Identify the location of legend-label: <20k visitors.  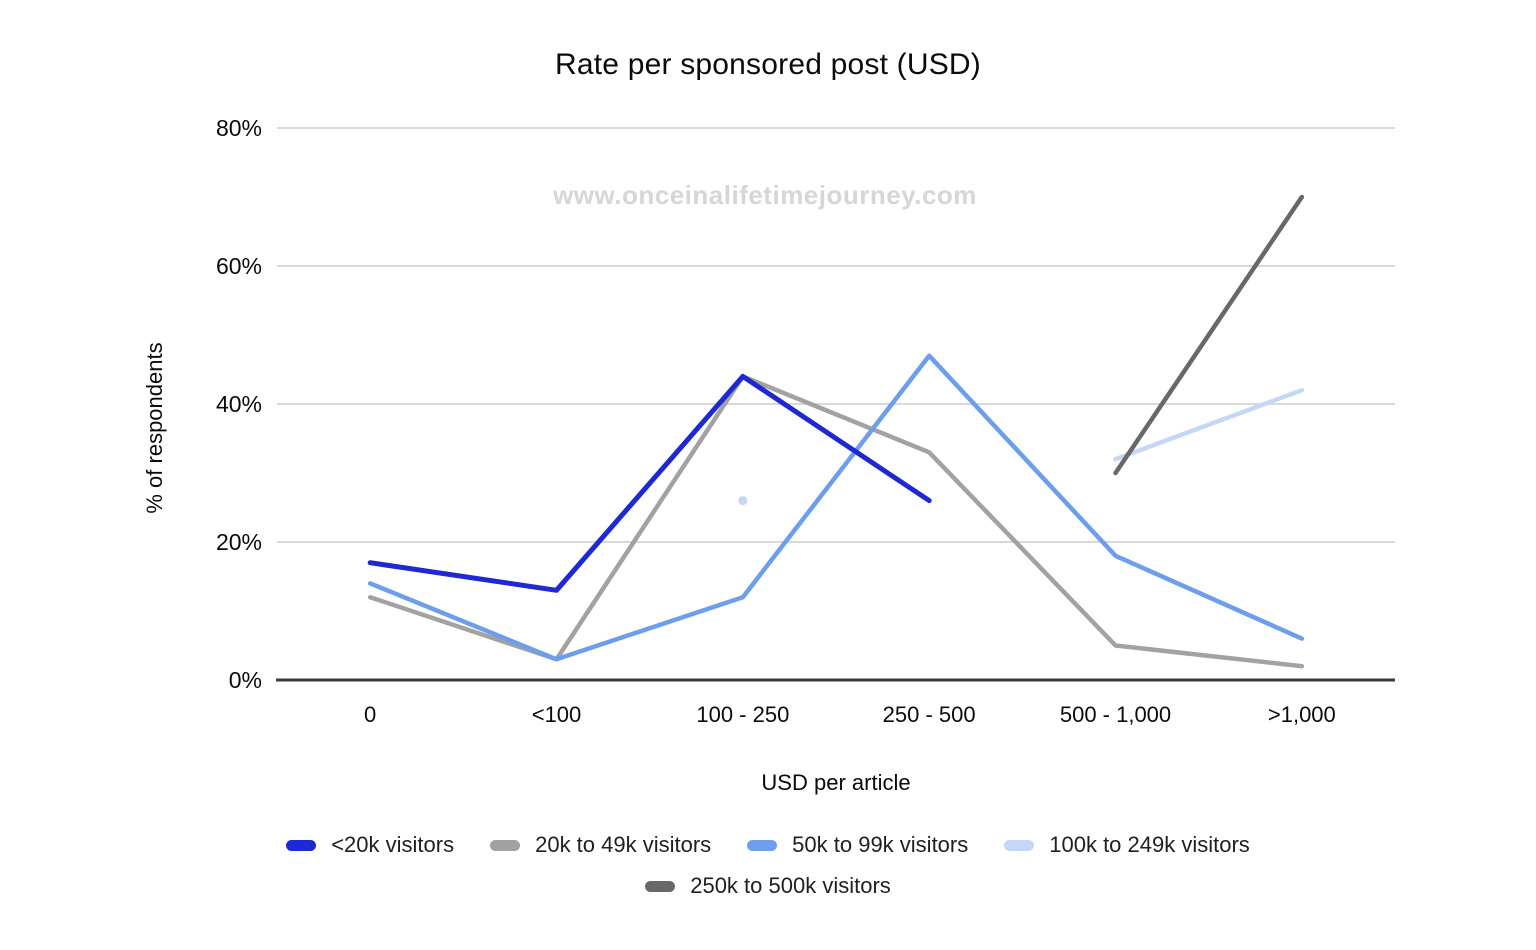
(393, 844).